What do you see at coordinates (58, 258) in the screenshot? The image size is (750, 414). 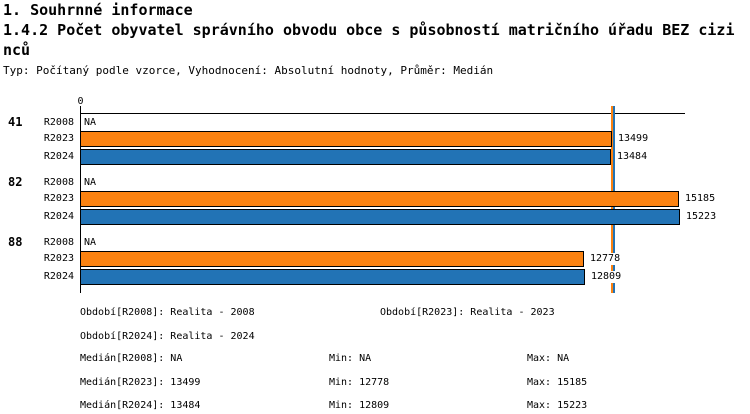 I see `row-label-r2023-88: R2023` at bounding box center [58, 258].